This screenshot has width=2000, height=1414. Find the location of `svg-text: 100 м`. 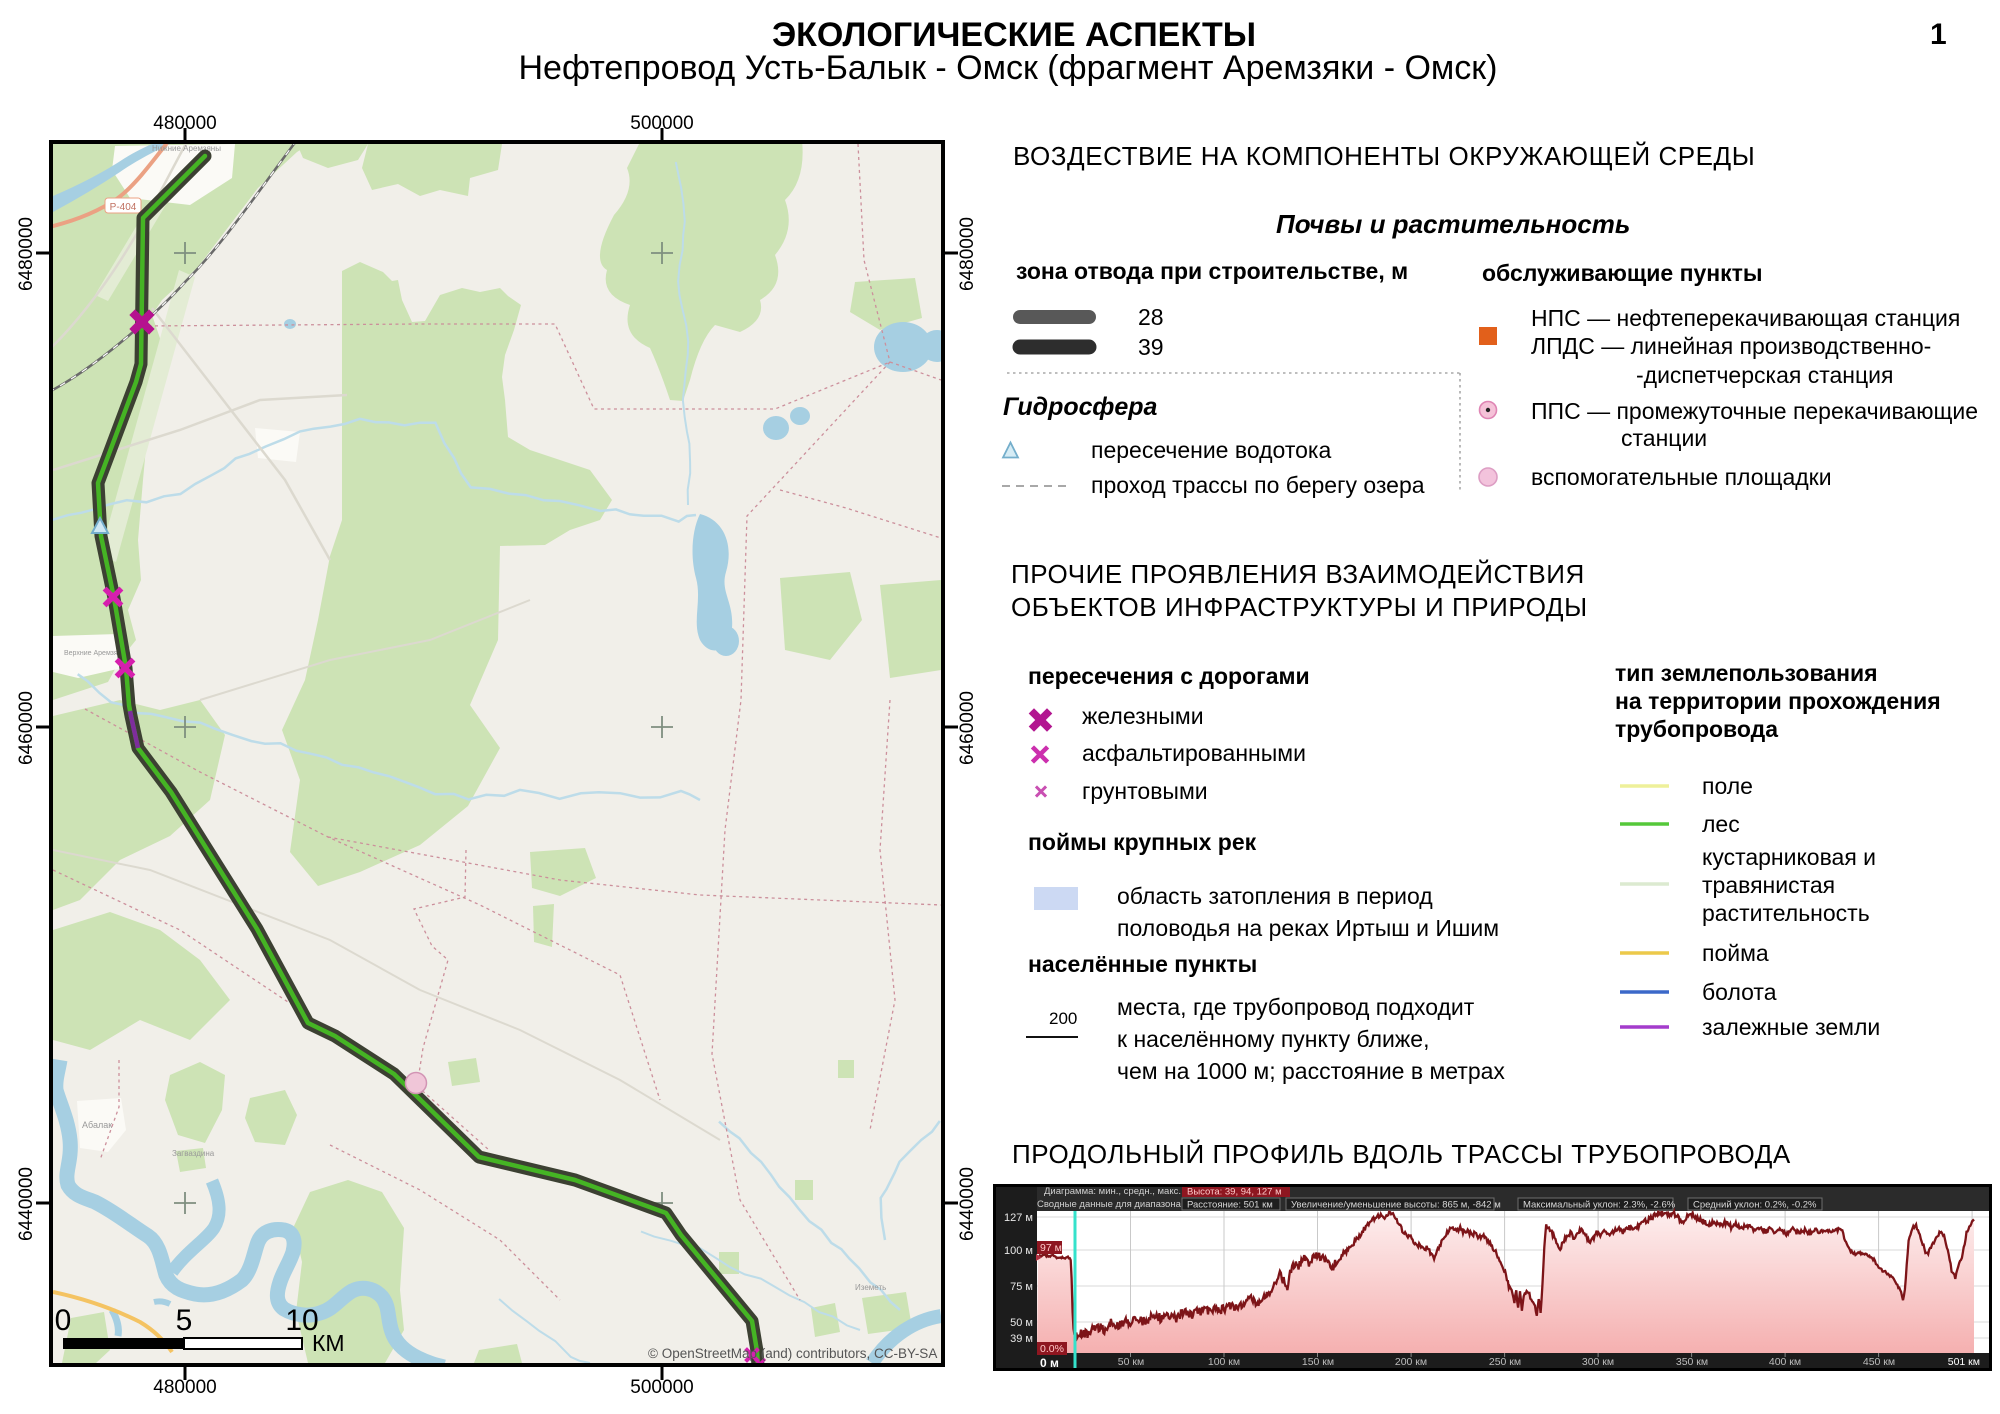

svg-text: 100 м is located at coordinates (1018, 1251).